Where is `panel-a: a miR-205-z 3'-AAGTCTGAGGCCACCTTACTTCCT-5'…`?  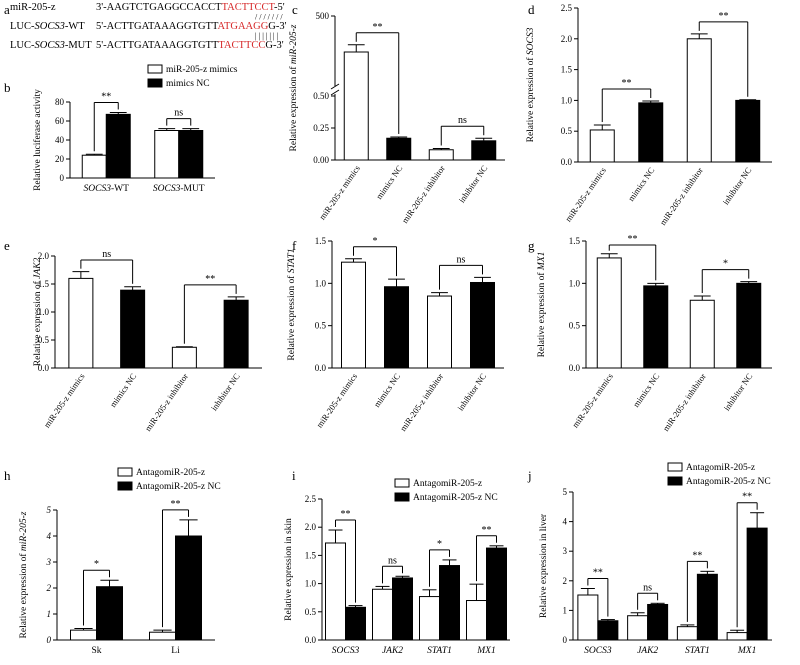 panel-a: a miR-205-z 3'-AAGTCTGAGGCCACCTTACTTCCT-5'… is located at coordinates (145, 26).